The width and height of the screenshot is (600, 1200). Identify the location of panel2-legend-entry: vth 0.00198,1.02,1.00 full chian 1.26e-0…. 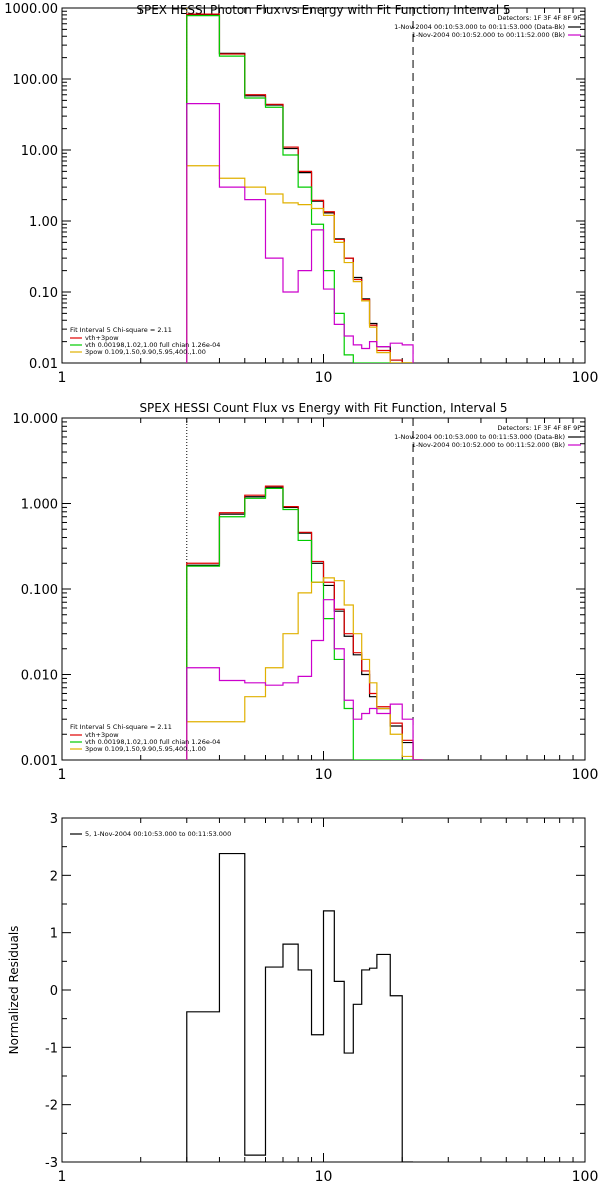
(152, 742).